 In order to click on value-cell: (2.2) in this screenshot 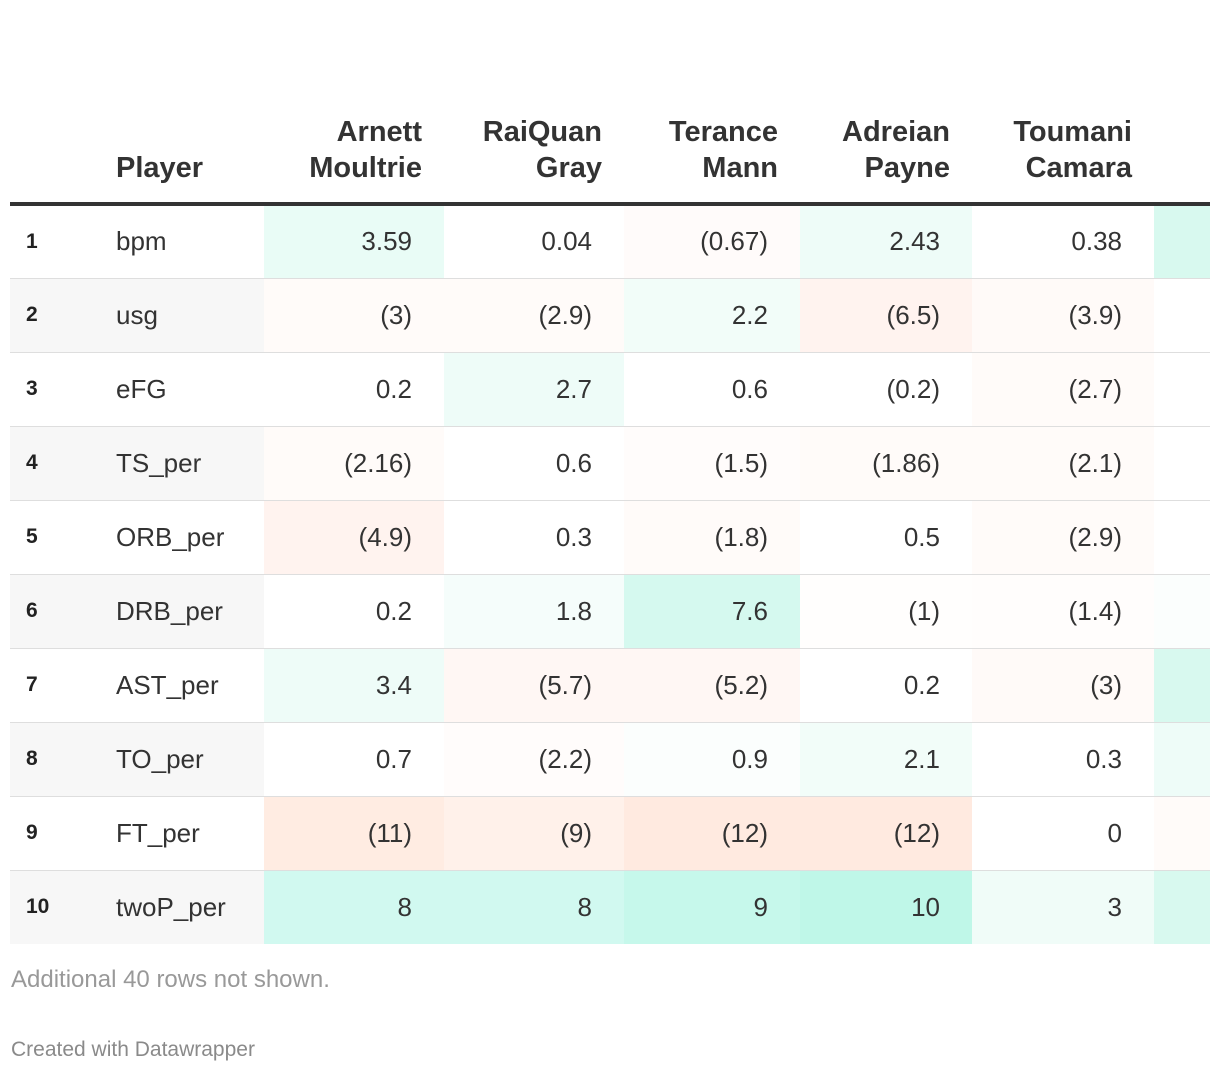, I will do `click(534, 759)`.